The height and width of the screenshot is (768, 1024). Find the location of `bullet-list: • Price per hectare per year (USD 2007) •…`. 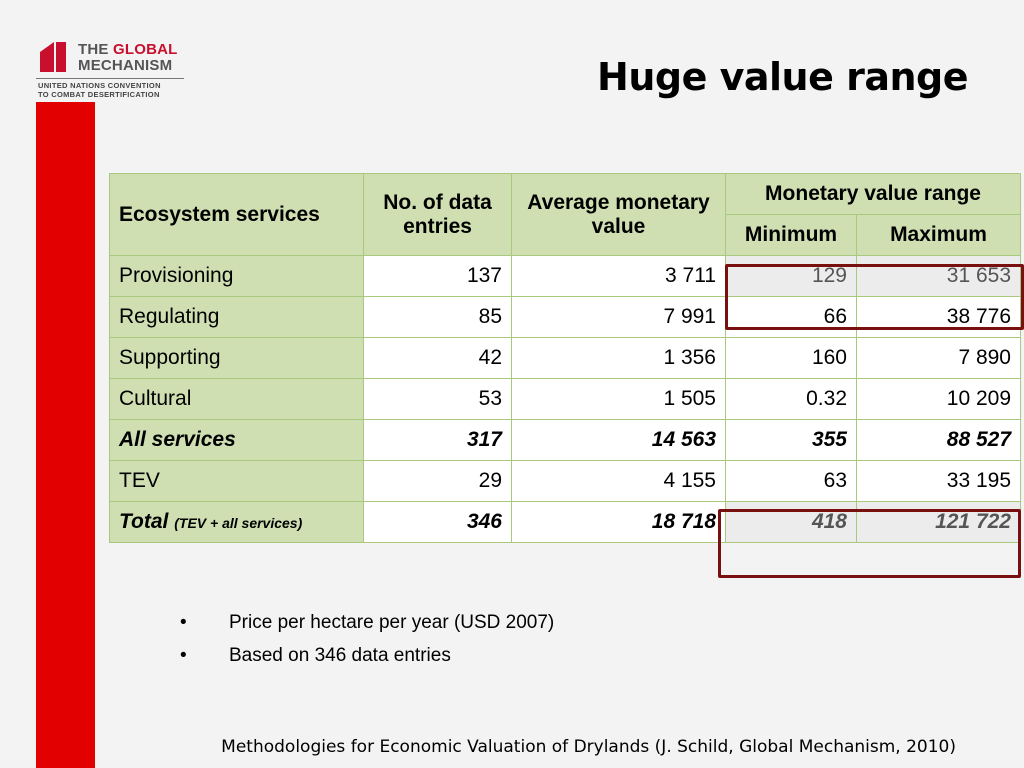

bullet-list: • Price per hectare per year (USD 2007) •… is located at coordinates (367, 639).